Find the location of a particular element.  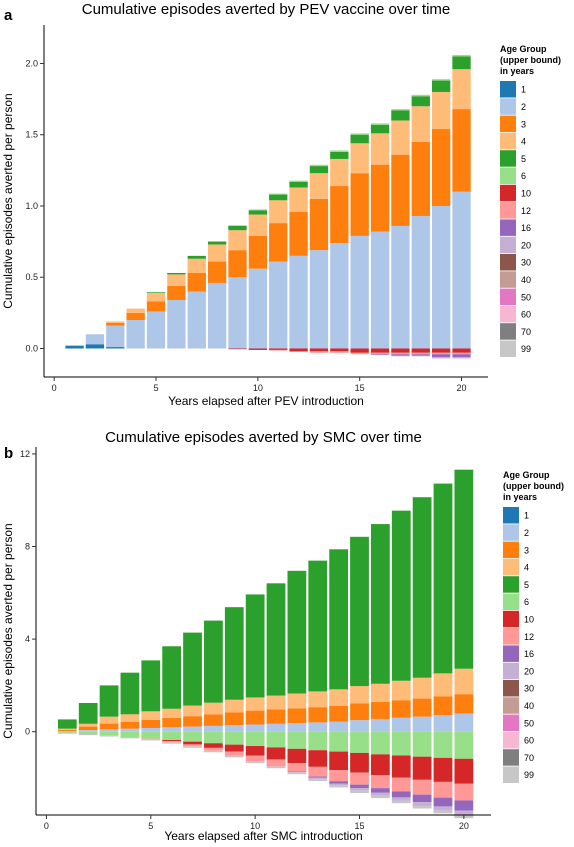

y-tick-label: 0.0 is located at coordinates (31, 348).